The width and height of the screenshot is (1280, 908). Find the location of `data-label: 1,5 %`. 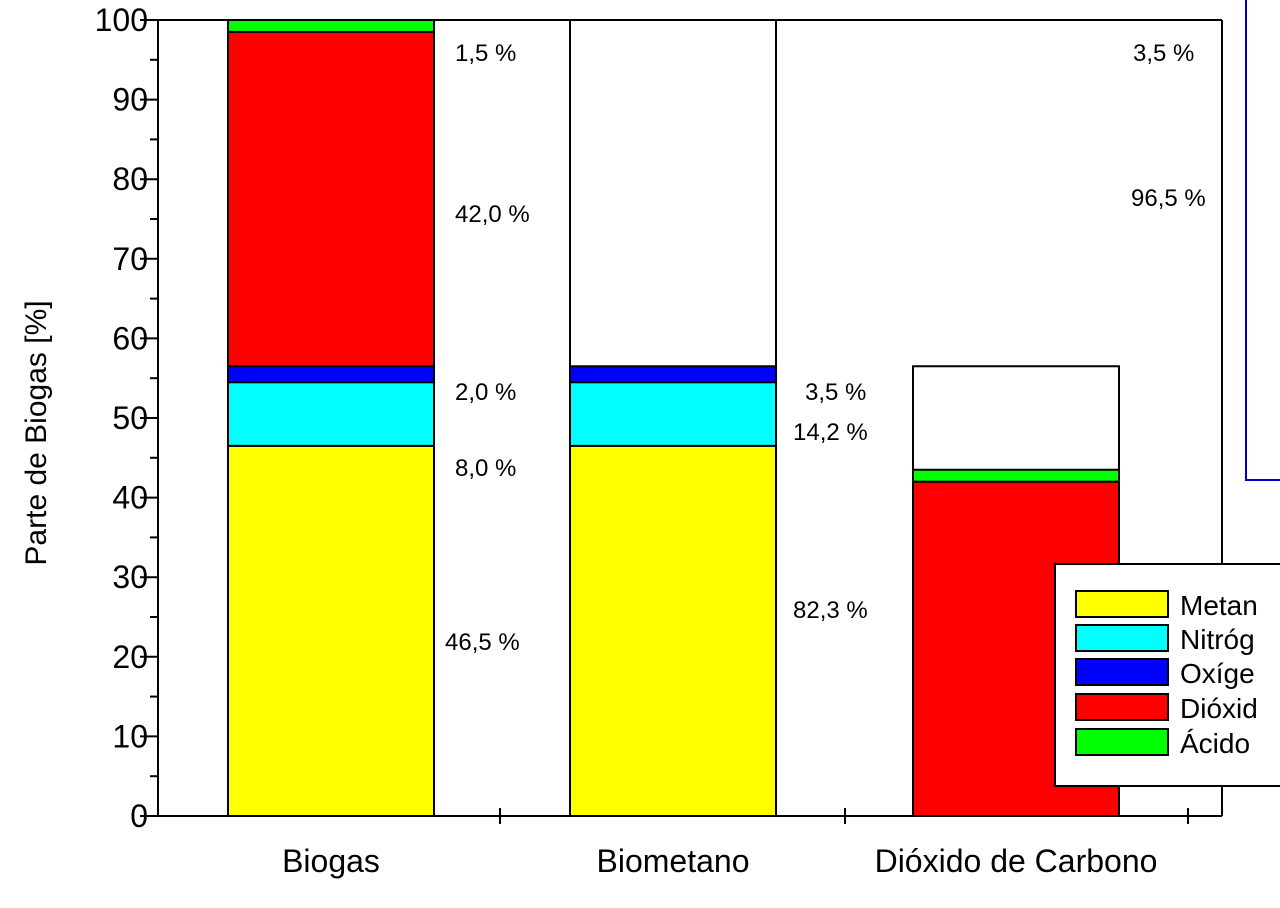

data-label: 1,5 % is located at coordinates (485, 53).